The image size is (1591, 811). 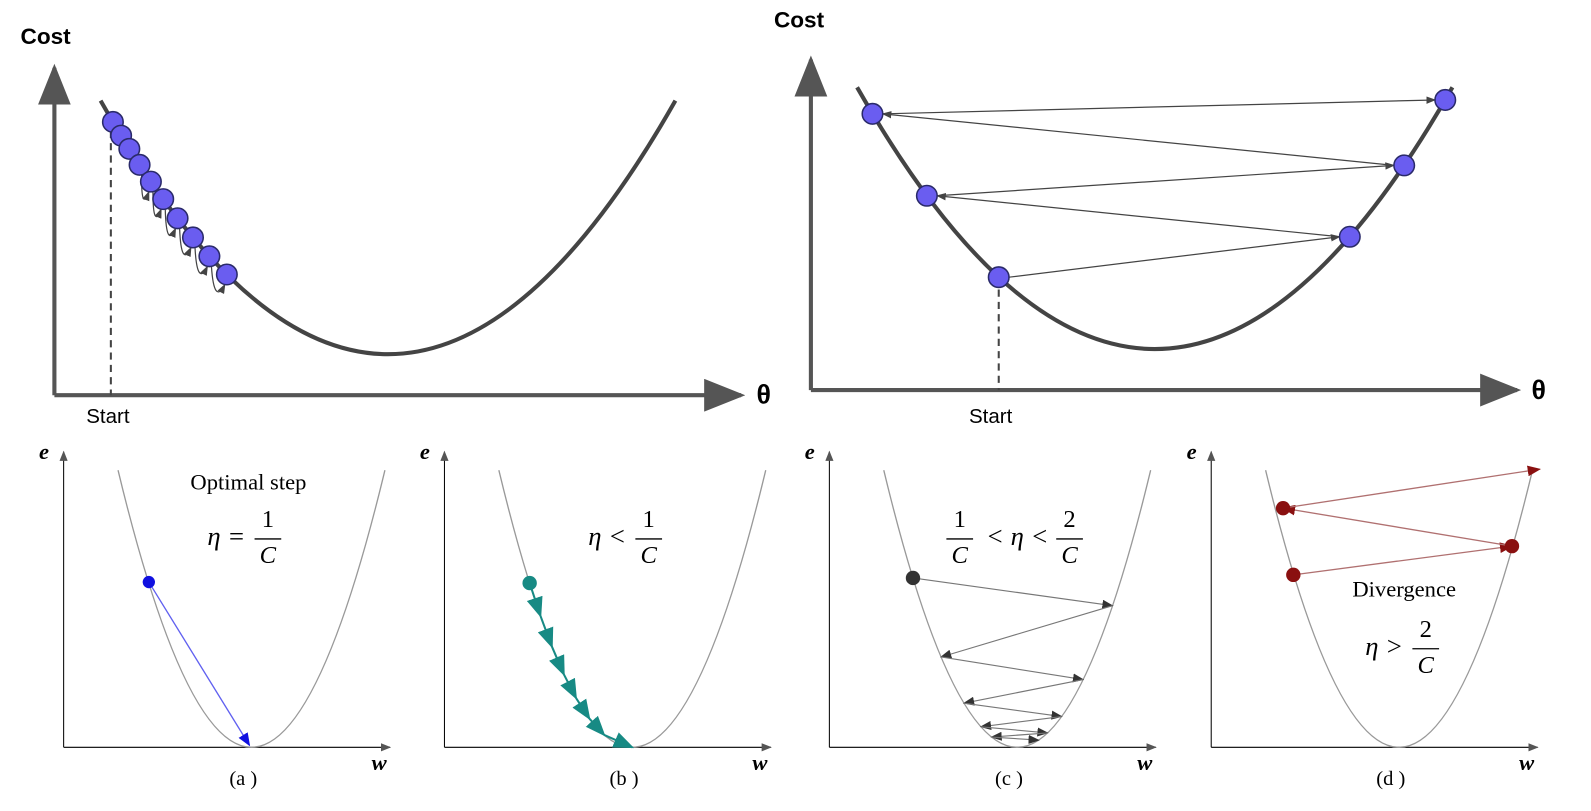 What do you see at coordinates (1390, 779) in the screenshot?
I see `caption: (d )` at bounding box center [1390, 779].